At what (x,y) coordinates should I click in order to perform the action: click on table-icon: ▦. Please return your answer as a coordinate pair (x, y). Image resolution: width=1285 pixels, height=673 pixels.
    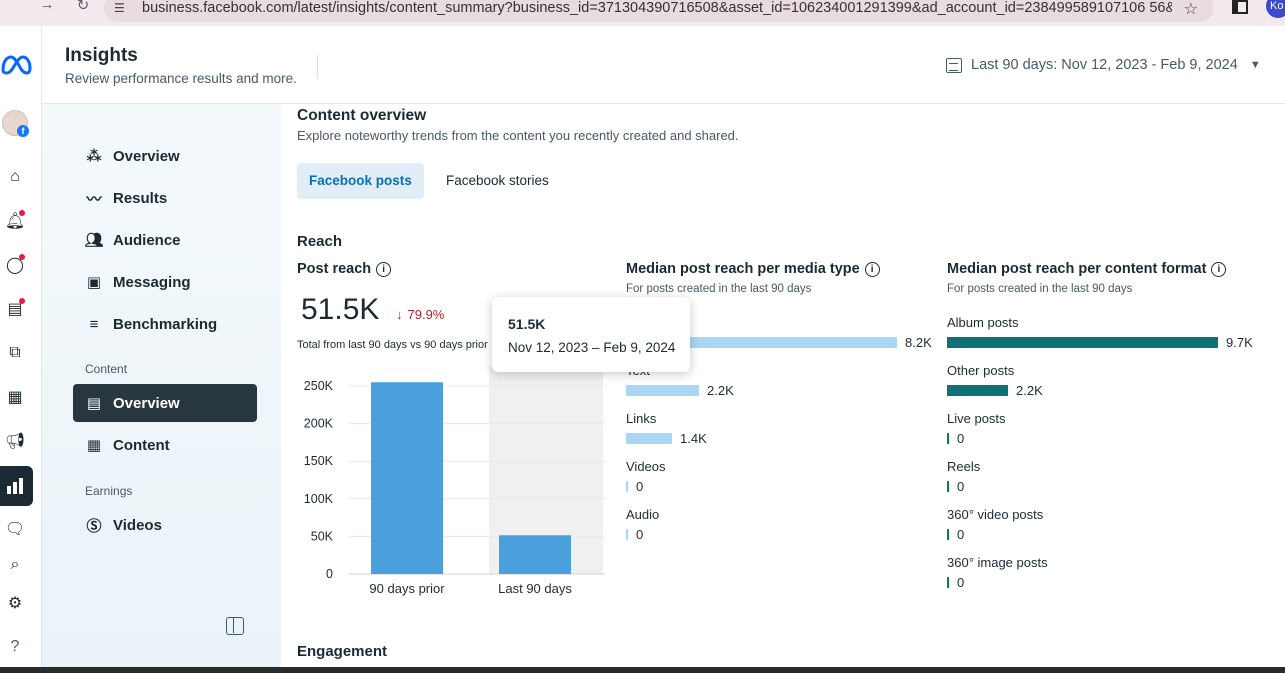
    Looking at the image, I should click on (94, 445).